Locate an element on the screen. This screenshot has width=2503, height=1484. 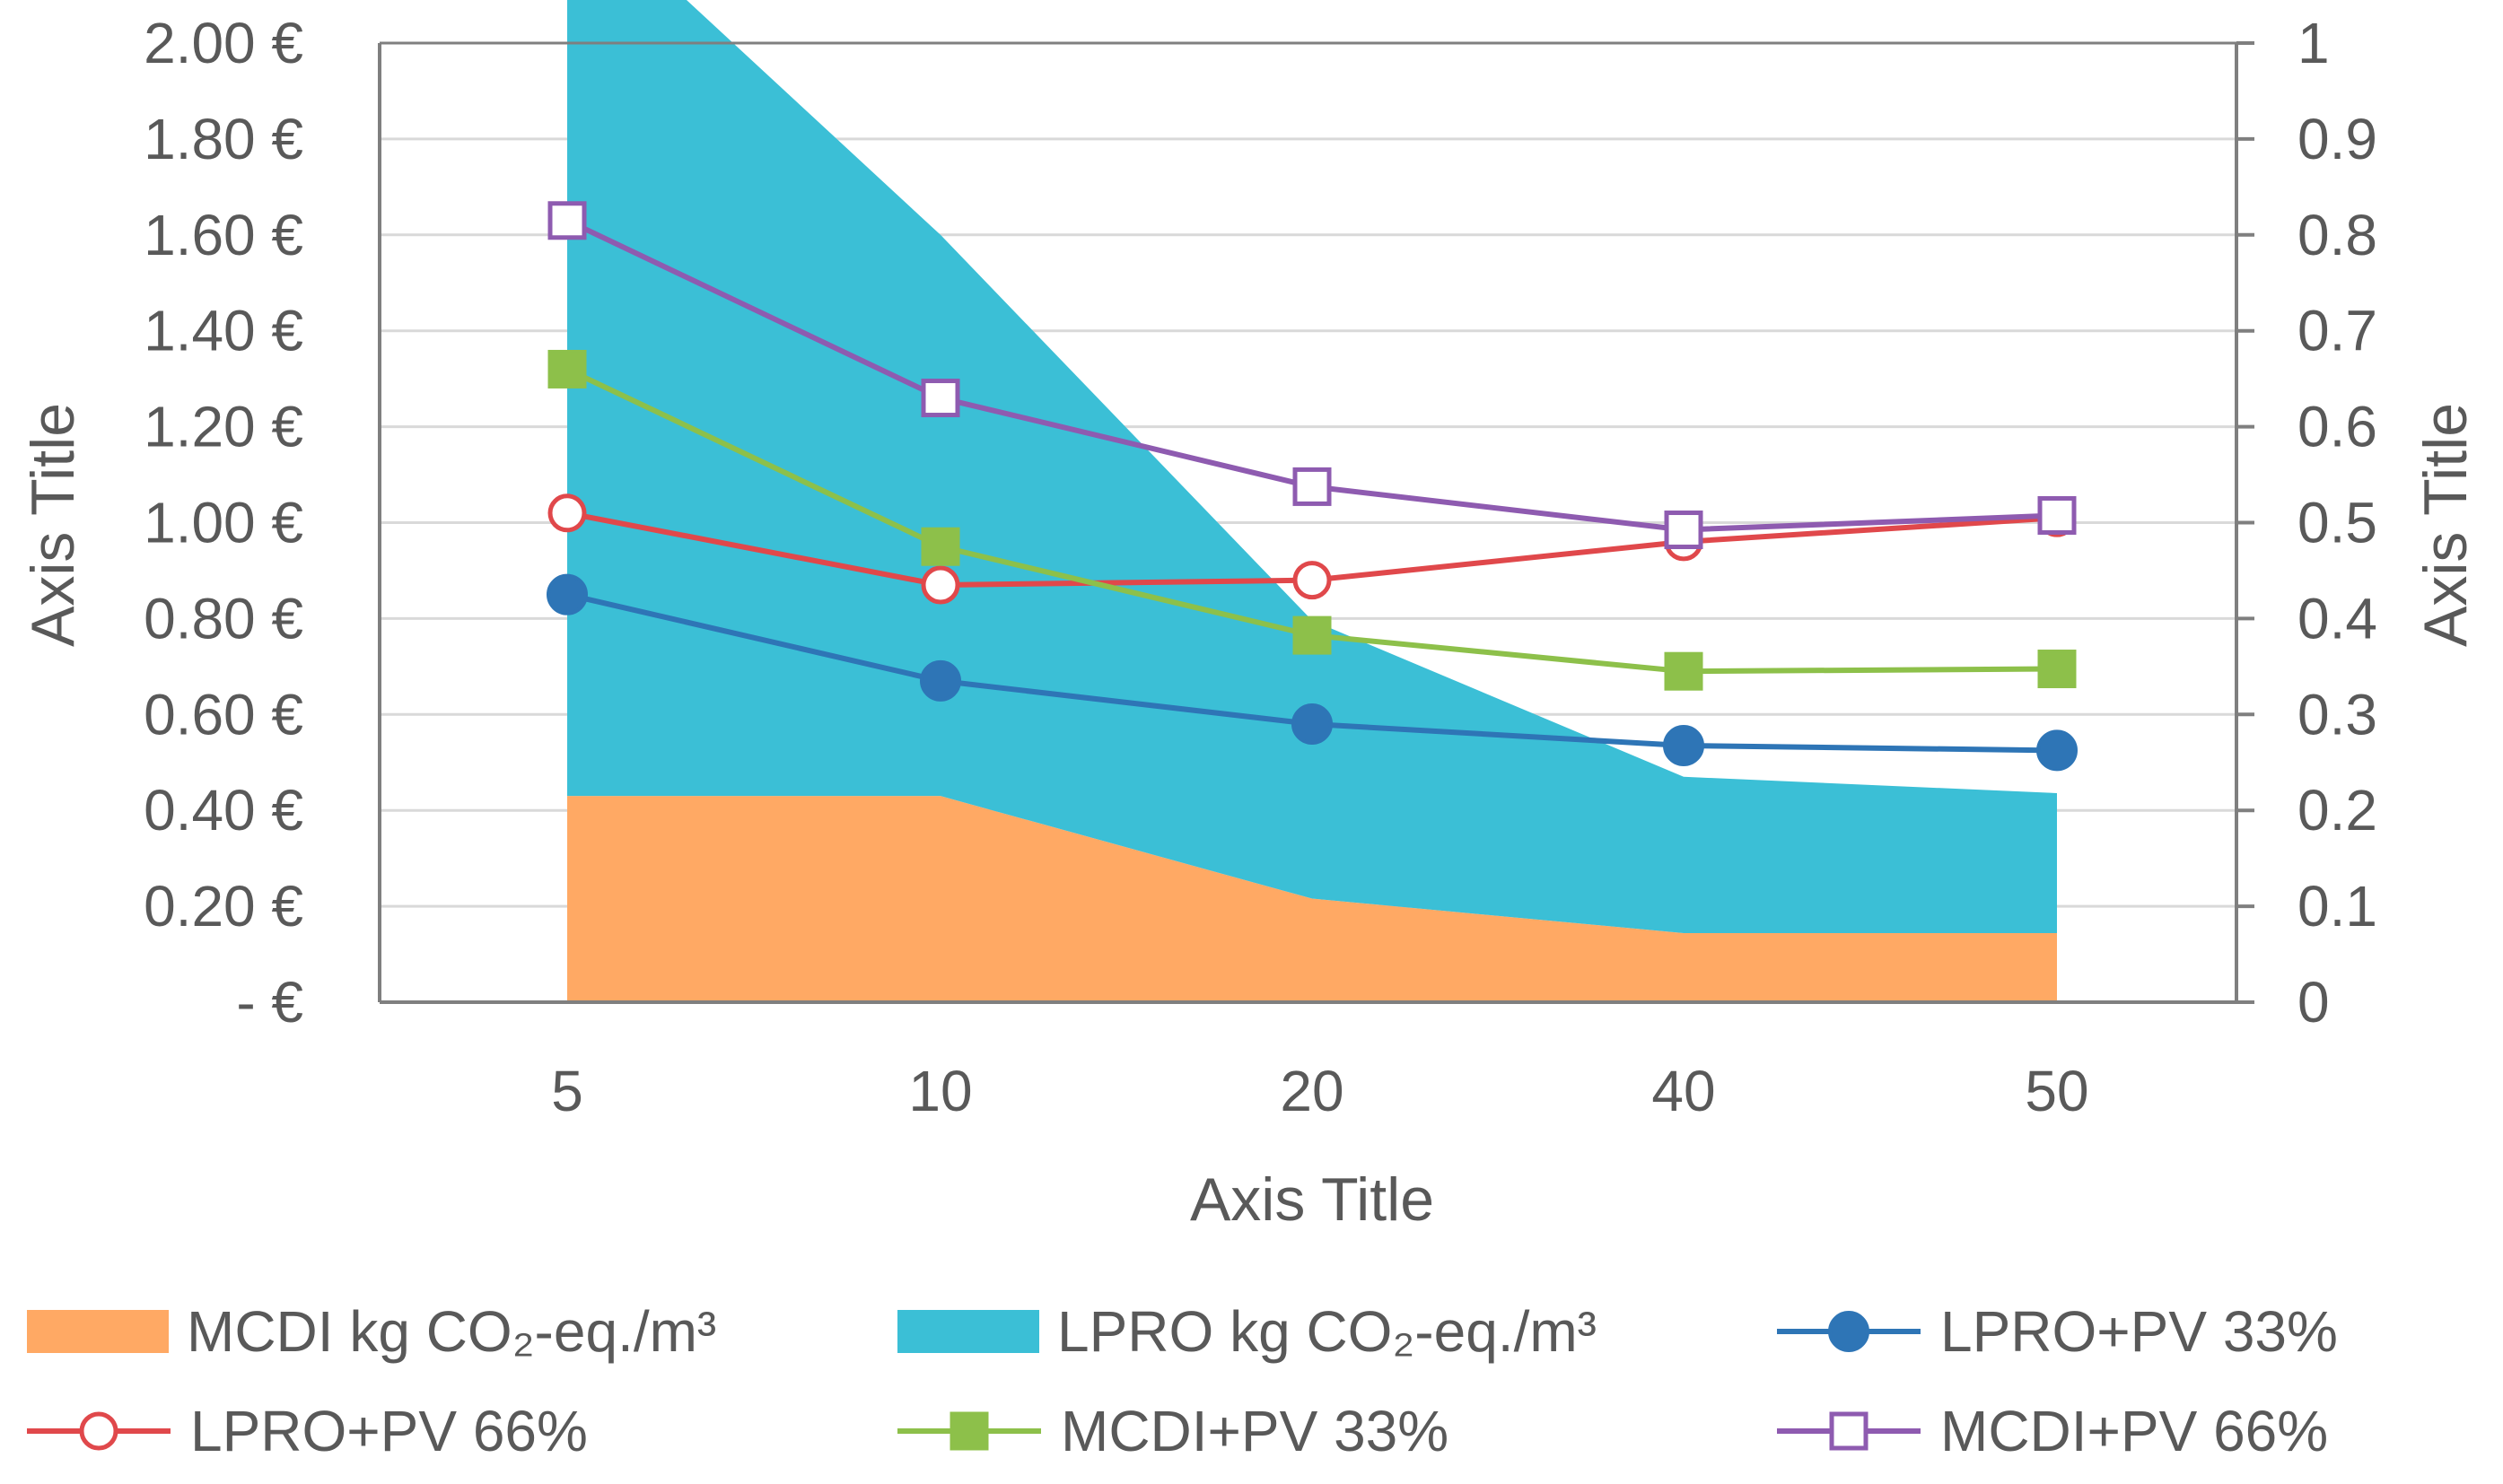
area-mcdi-co2 is located at coordinates (1312, 899).